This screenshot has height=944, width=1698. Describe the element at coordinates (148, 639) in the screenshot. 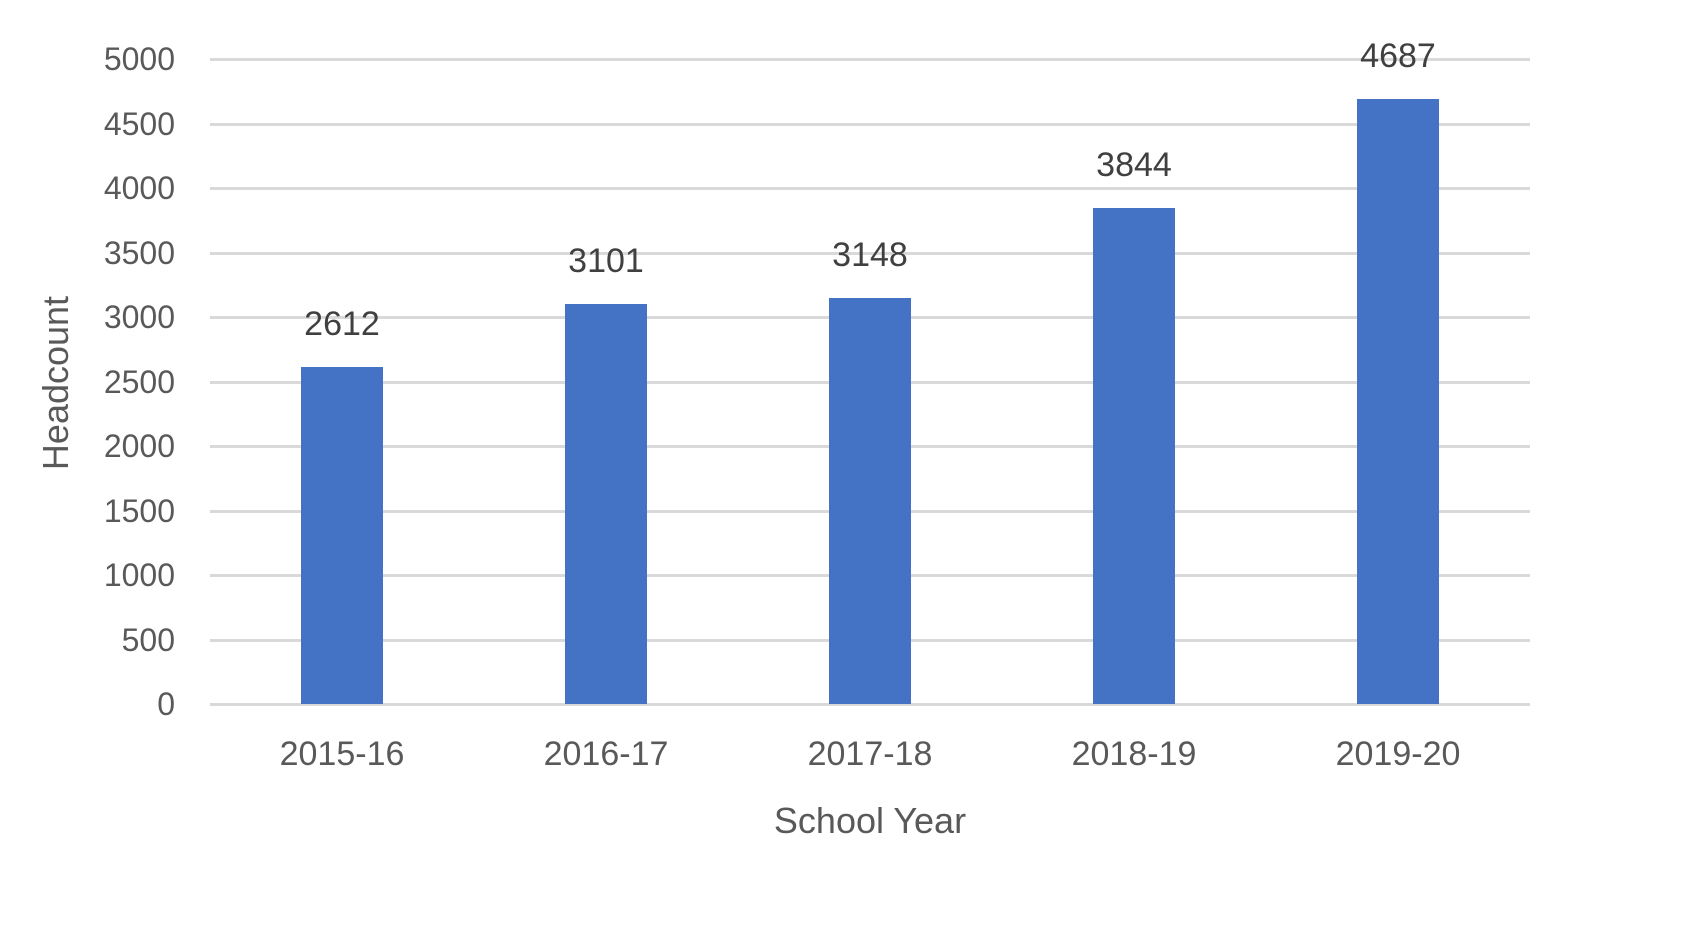

I see `y-tick-label: 500` at that location.